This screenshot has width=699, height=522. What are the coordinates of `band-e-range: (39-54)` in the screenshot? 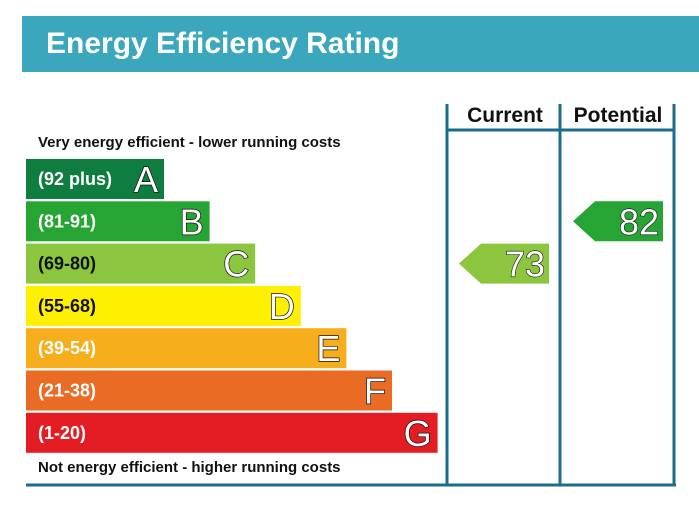 It's located at (67, 348).